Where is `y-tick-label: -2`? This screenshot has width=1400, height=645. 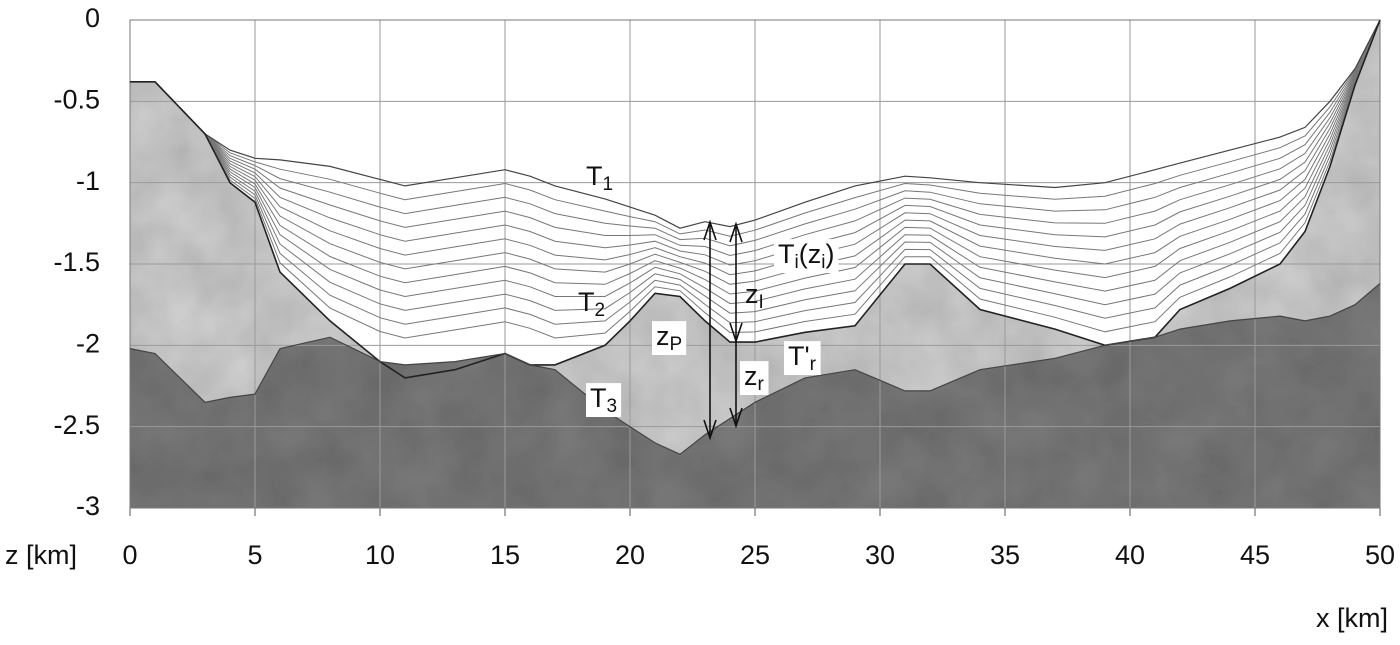 y-tick-label: -2 is located at coordinates (88, 343).